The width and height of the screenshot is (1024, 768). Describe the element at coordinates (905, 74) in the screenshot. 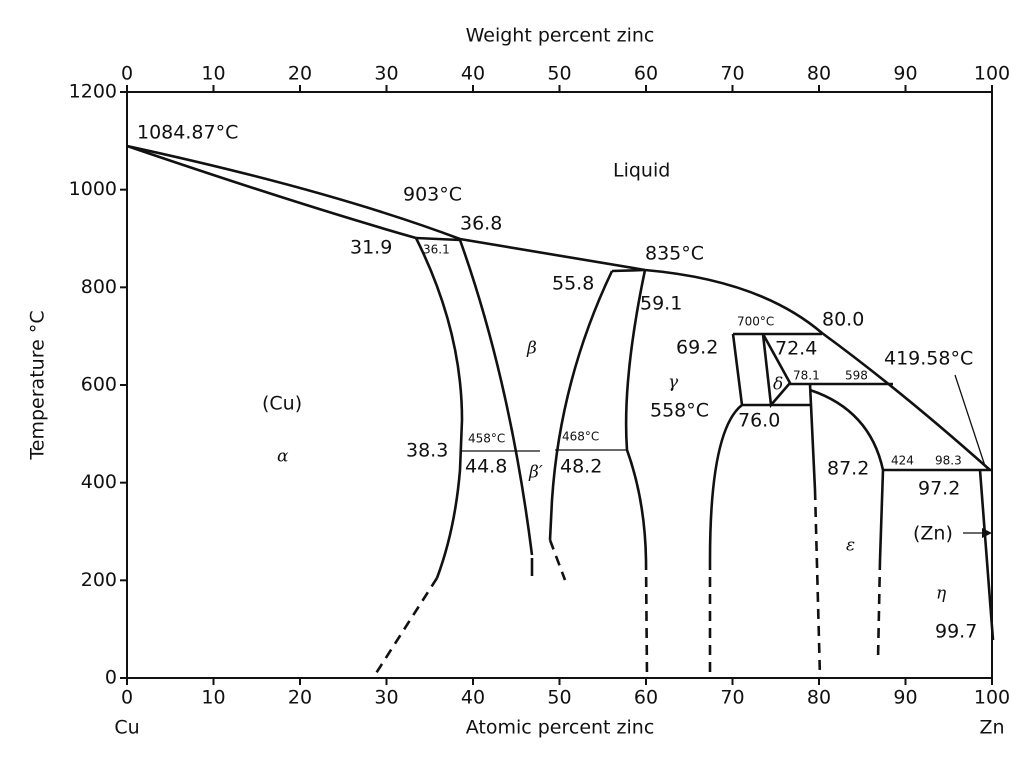

I see `top-tick-label: 90` at that location.